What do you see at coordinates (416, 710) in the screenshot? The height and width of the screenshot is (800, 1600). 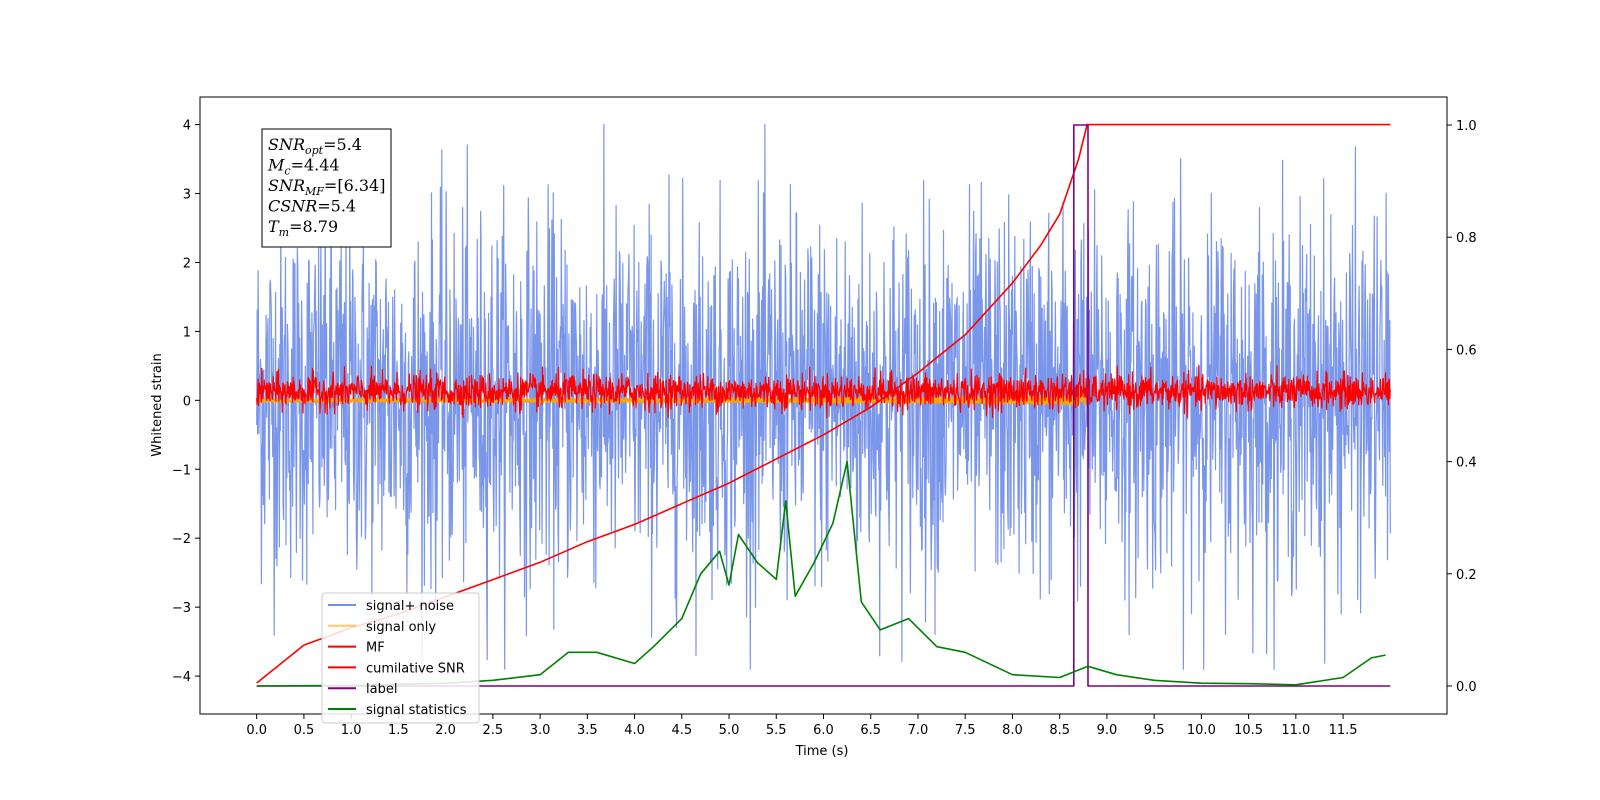 I see `legend-label: signal statistics` at bounding box center [416, 710].